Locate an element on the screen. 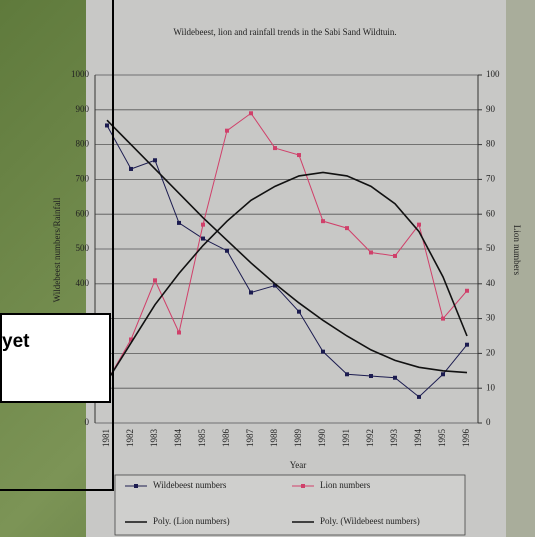  y2-tick-label: 20 is located at coordinates (491, 352).